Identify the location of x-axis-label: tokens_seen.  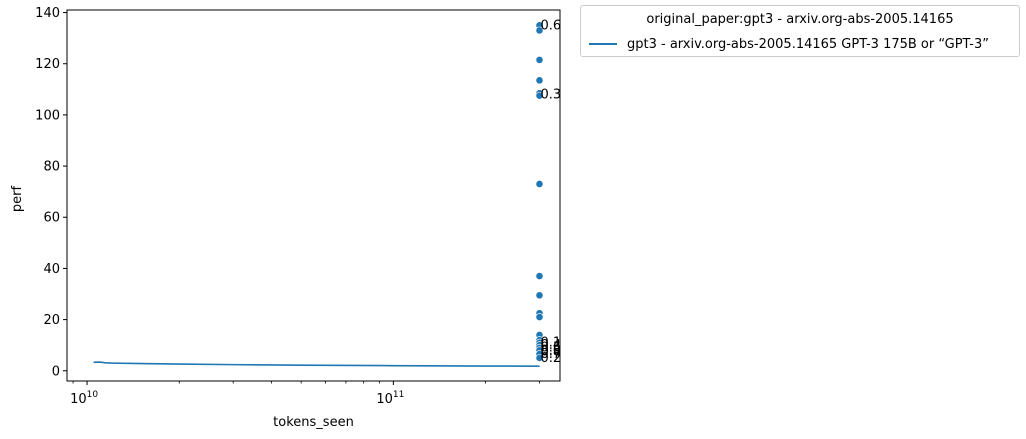
(313, 422).